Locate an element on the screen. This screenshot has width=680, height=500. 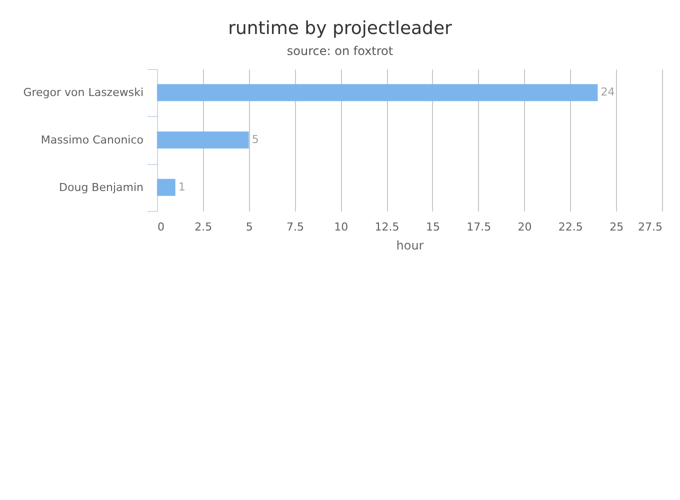
x-tick-label: 10 is located at coordinates (341, 227).